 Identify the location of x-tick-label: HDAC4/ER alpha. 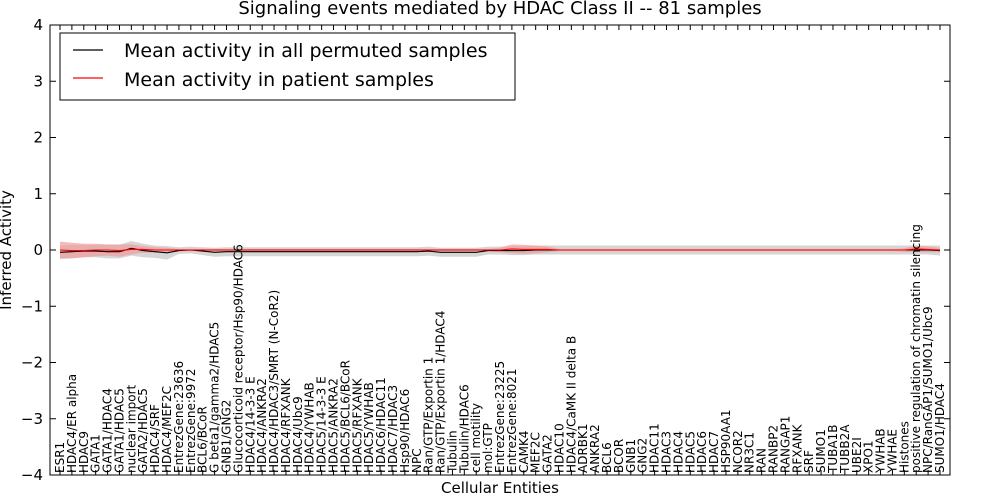
(72, 423).